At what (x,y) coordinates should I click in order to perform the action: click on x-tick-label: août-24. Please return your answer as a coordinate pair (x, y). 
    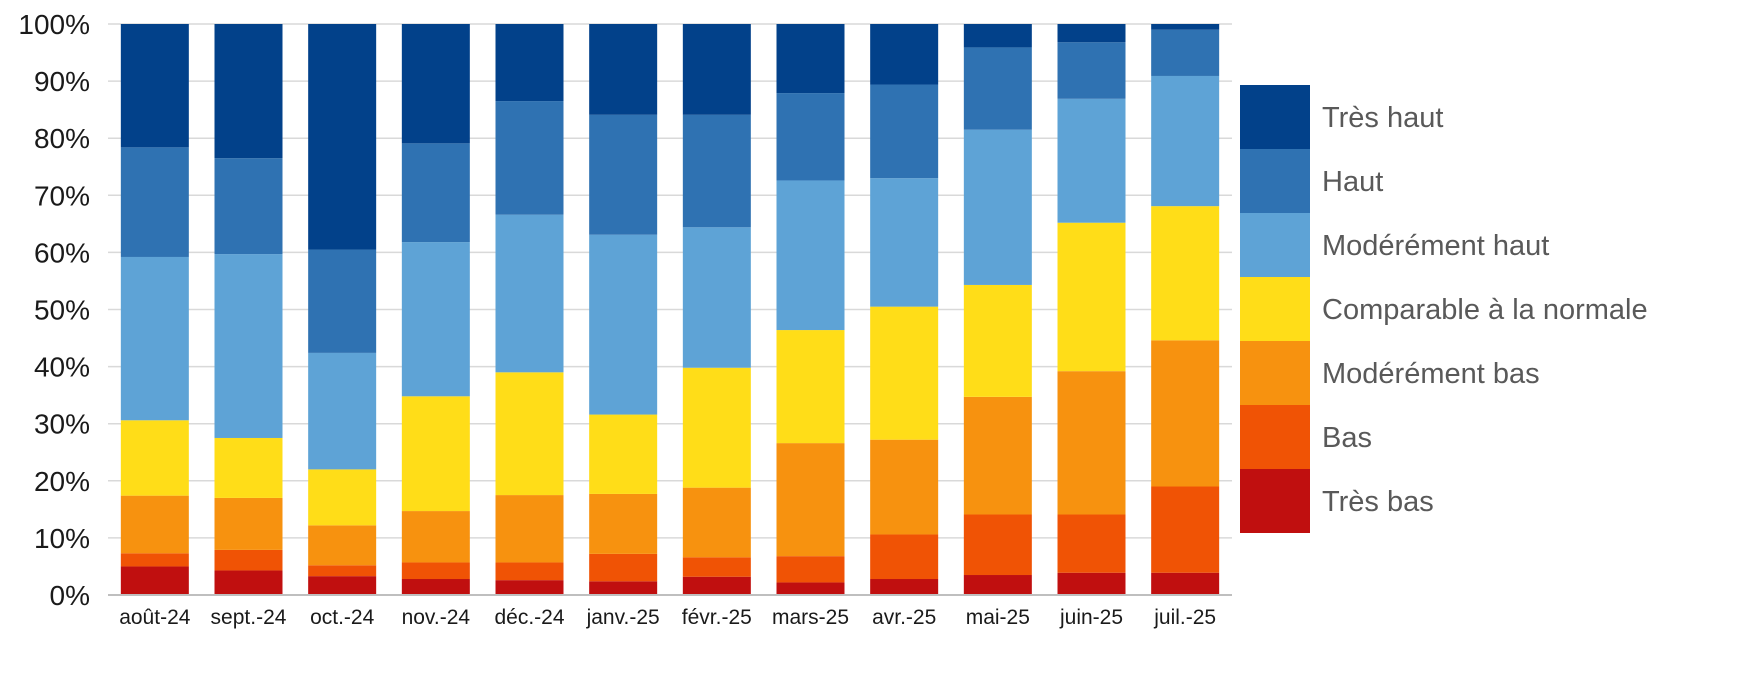
    Looking at the image, I should click on (155, 617).